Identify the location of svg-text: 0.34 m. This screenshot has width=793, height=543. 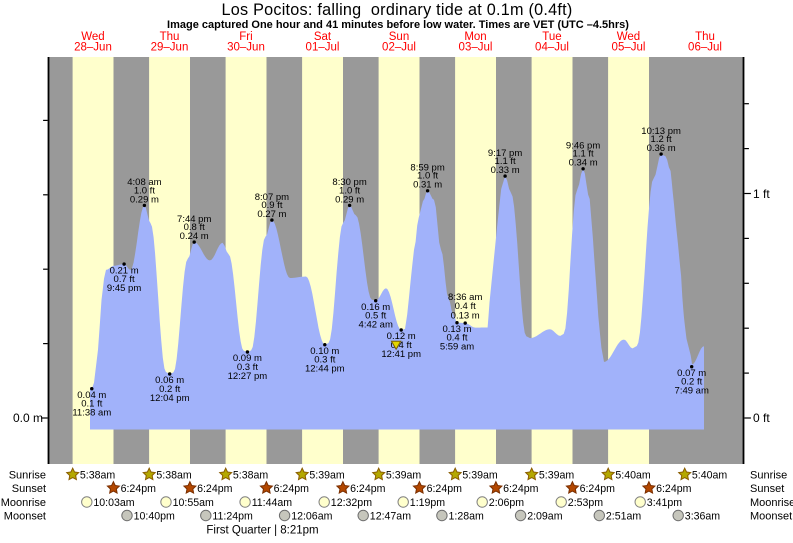
(583, 163).